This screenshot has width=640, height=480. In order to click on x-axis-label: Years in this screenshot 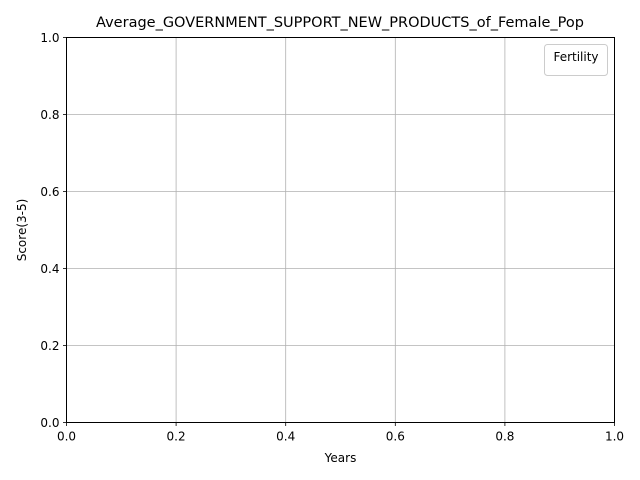, I will do `click(340, 458)`.